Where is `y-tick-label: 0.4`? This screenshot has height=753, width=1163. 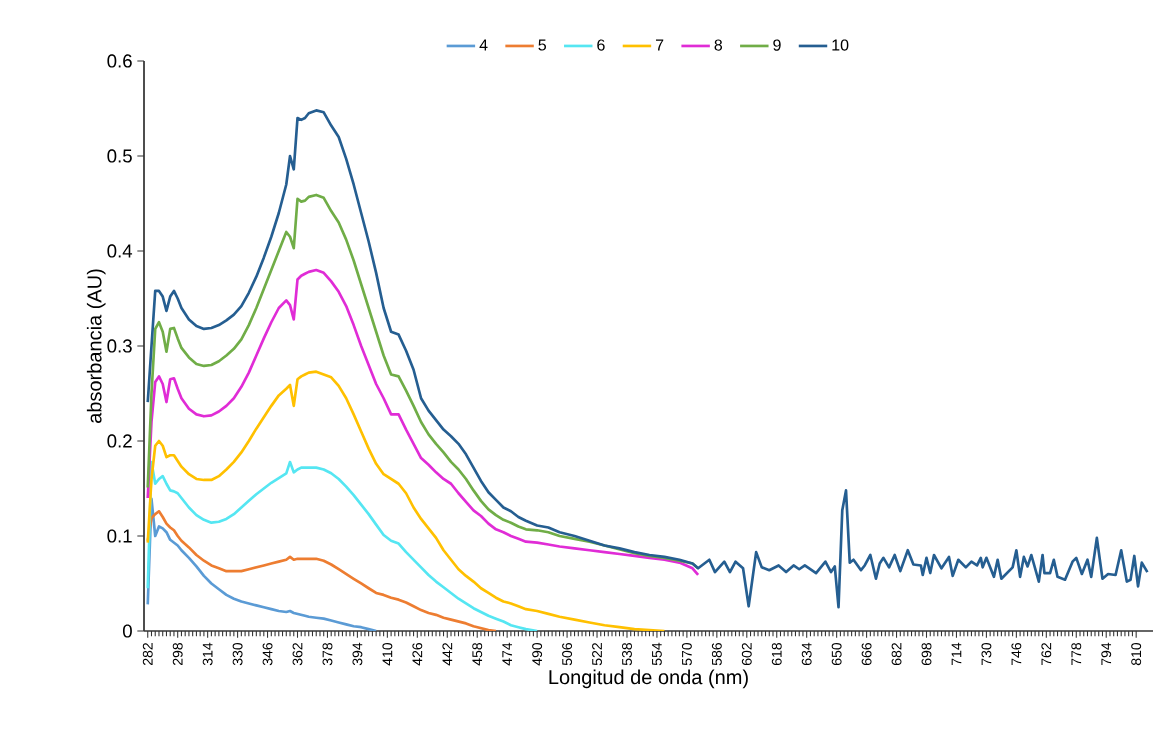 y-tick-label: 0.4 is located at coordinates (120, 251).